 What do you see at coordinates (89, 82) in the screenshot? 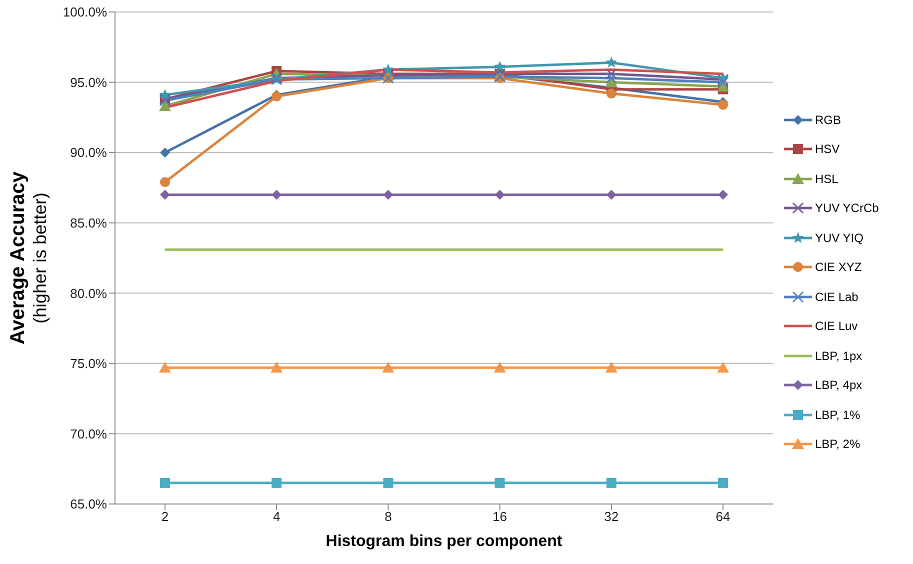
I see `y-tick-label: 95.0%` at bounding box center [89, 82].